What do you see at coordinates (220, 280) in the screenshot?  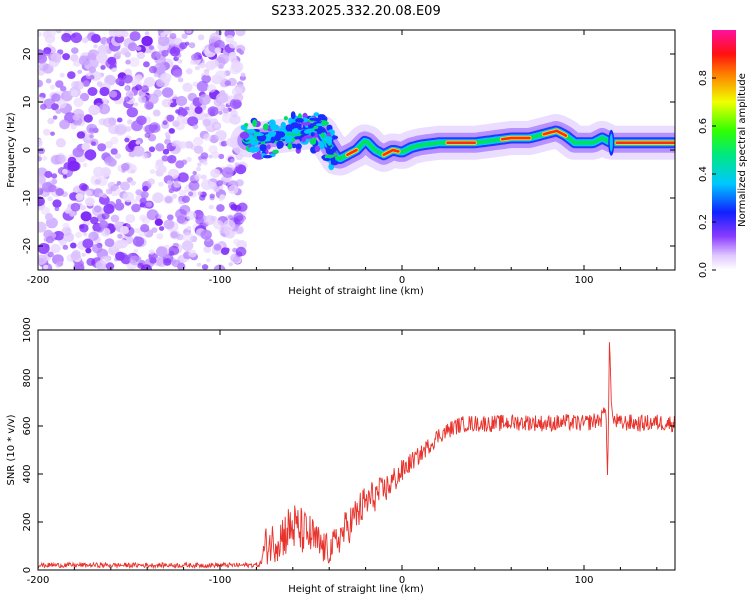 I see `spectrogram-x-tick-label: -100` at bounding box center [220, 280].